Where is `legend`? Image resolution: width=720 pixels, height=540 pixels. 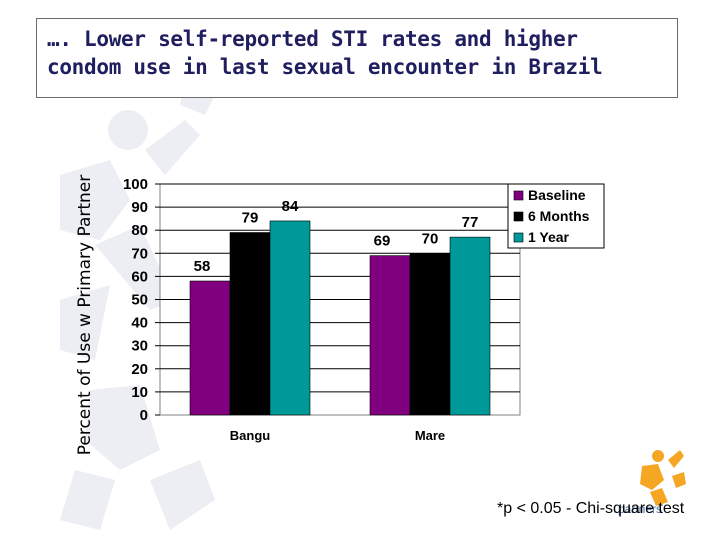 legend is located at coordinates (556, 216).